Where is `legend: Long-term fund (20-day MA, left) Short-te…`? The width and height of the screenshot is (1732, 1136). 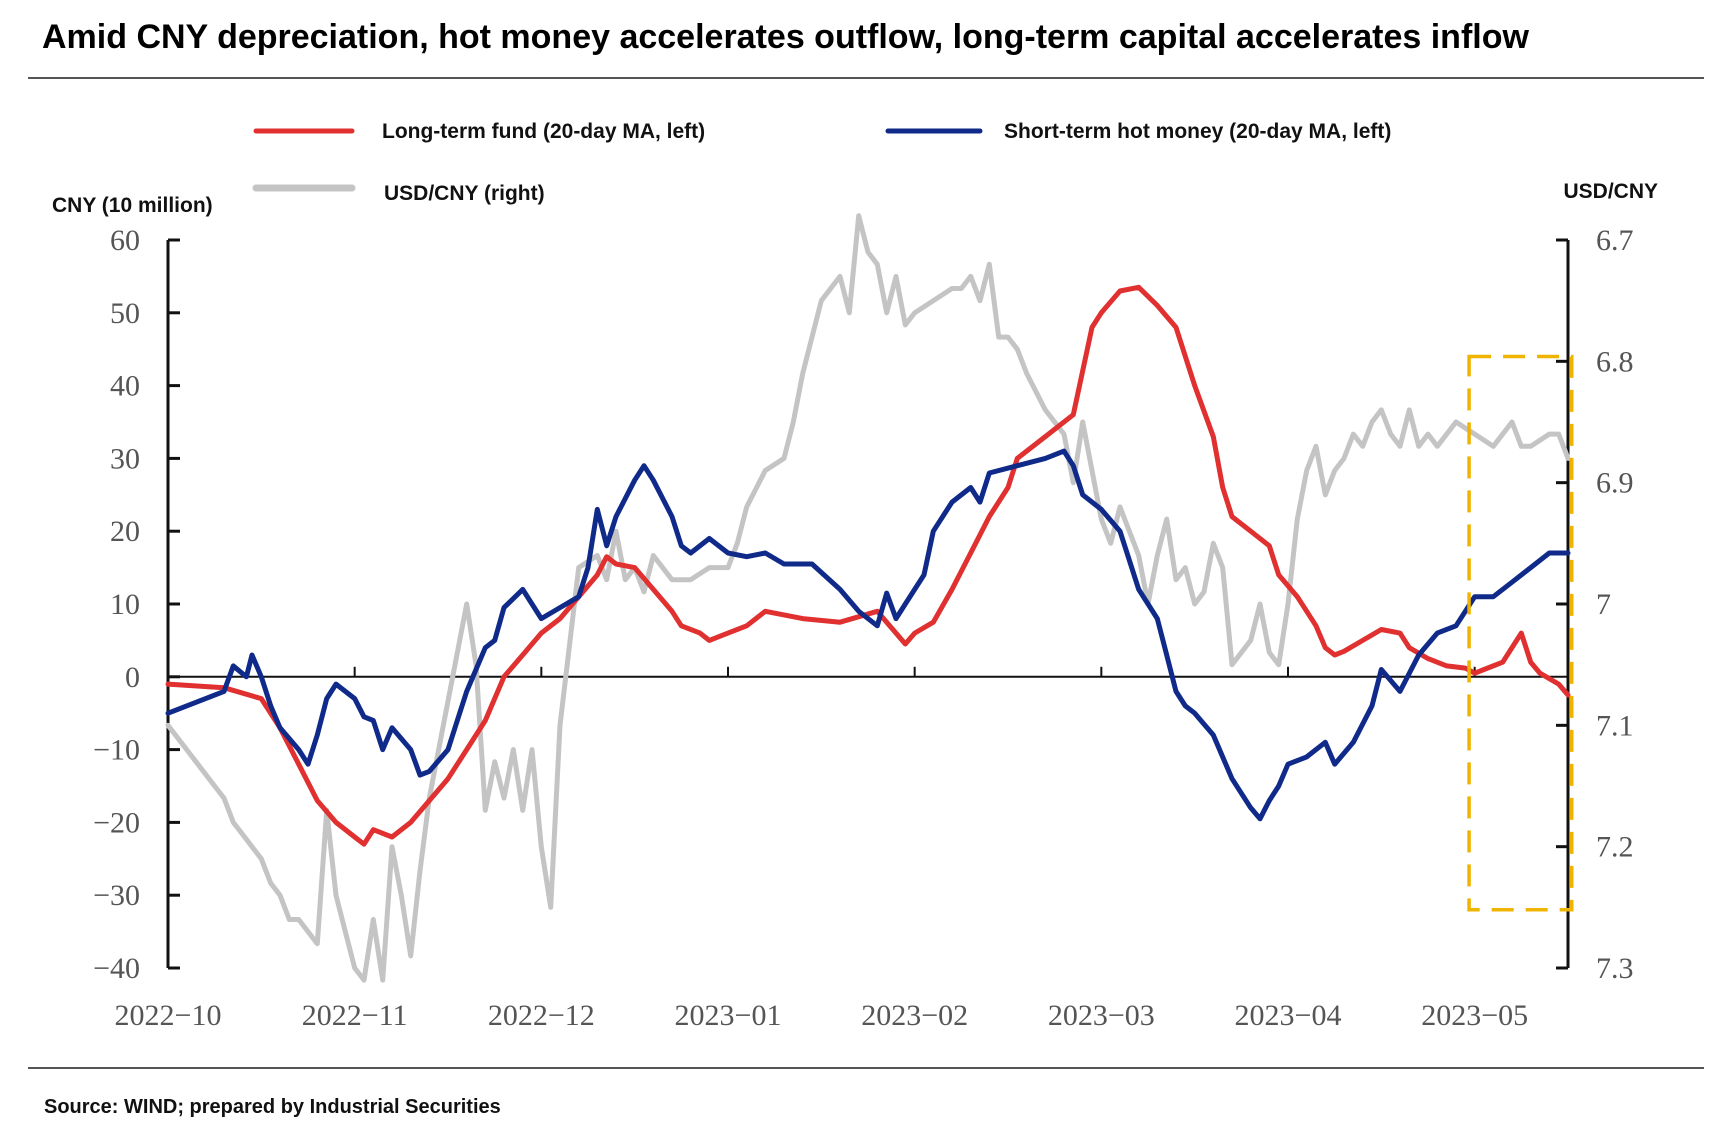 legend: Long-term fund (20-day MA, left) Short-te… is located at coordinates (821, 162).